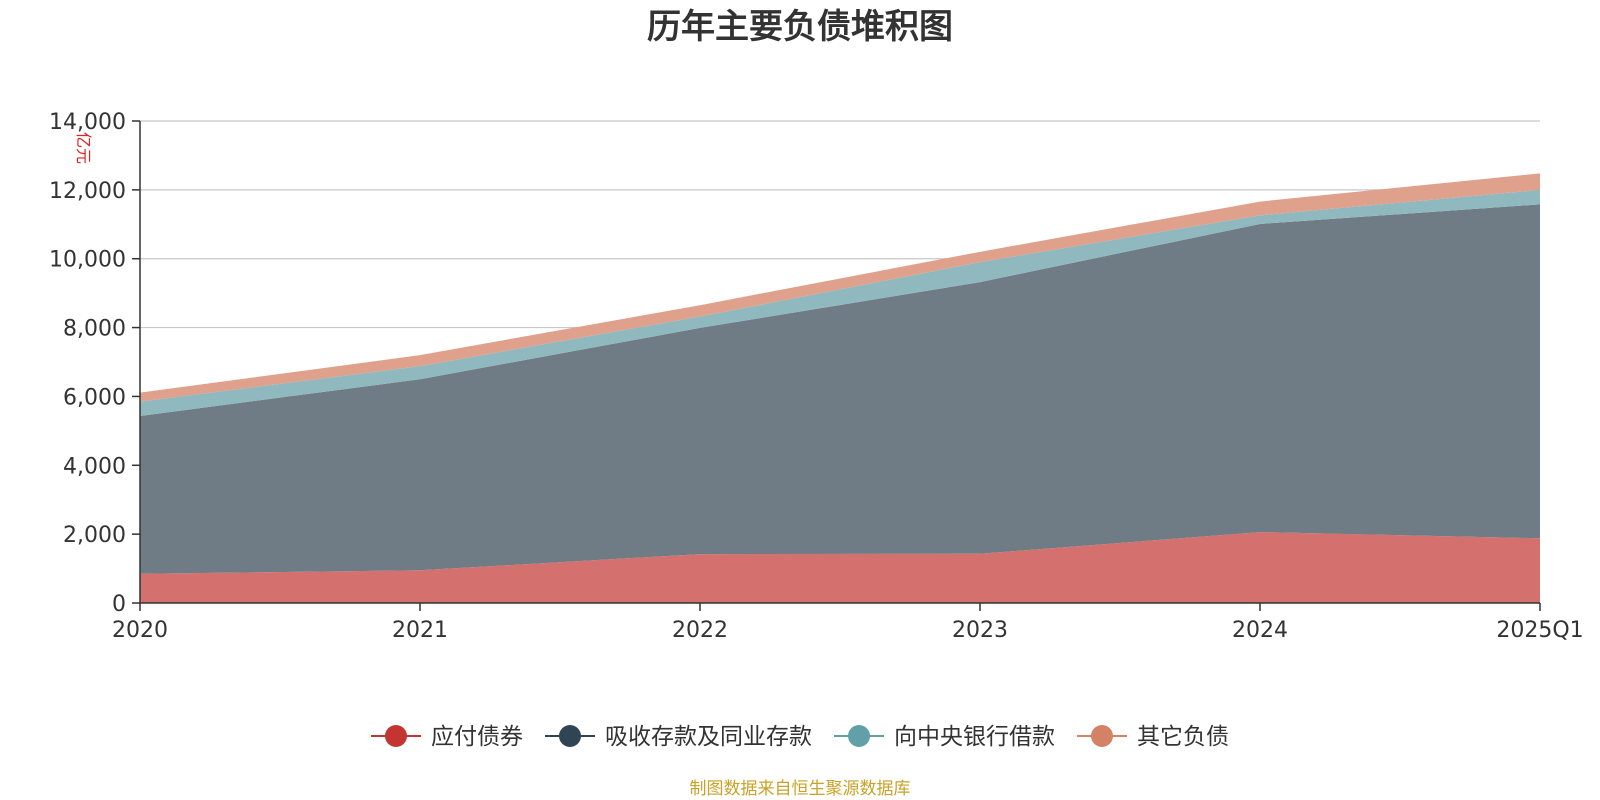 This screenshot has height=800, width=1600. What do you see at coordinates (708, 737) in the screenshot?
I see `legend-label: 吸收存款及同业存款` at bounding box center [708, 737].